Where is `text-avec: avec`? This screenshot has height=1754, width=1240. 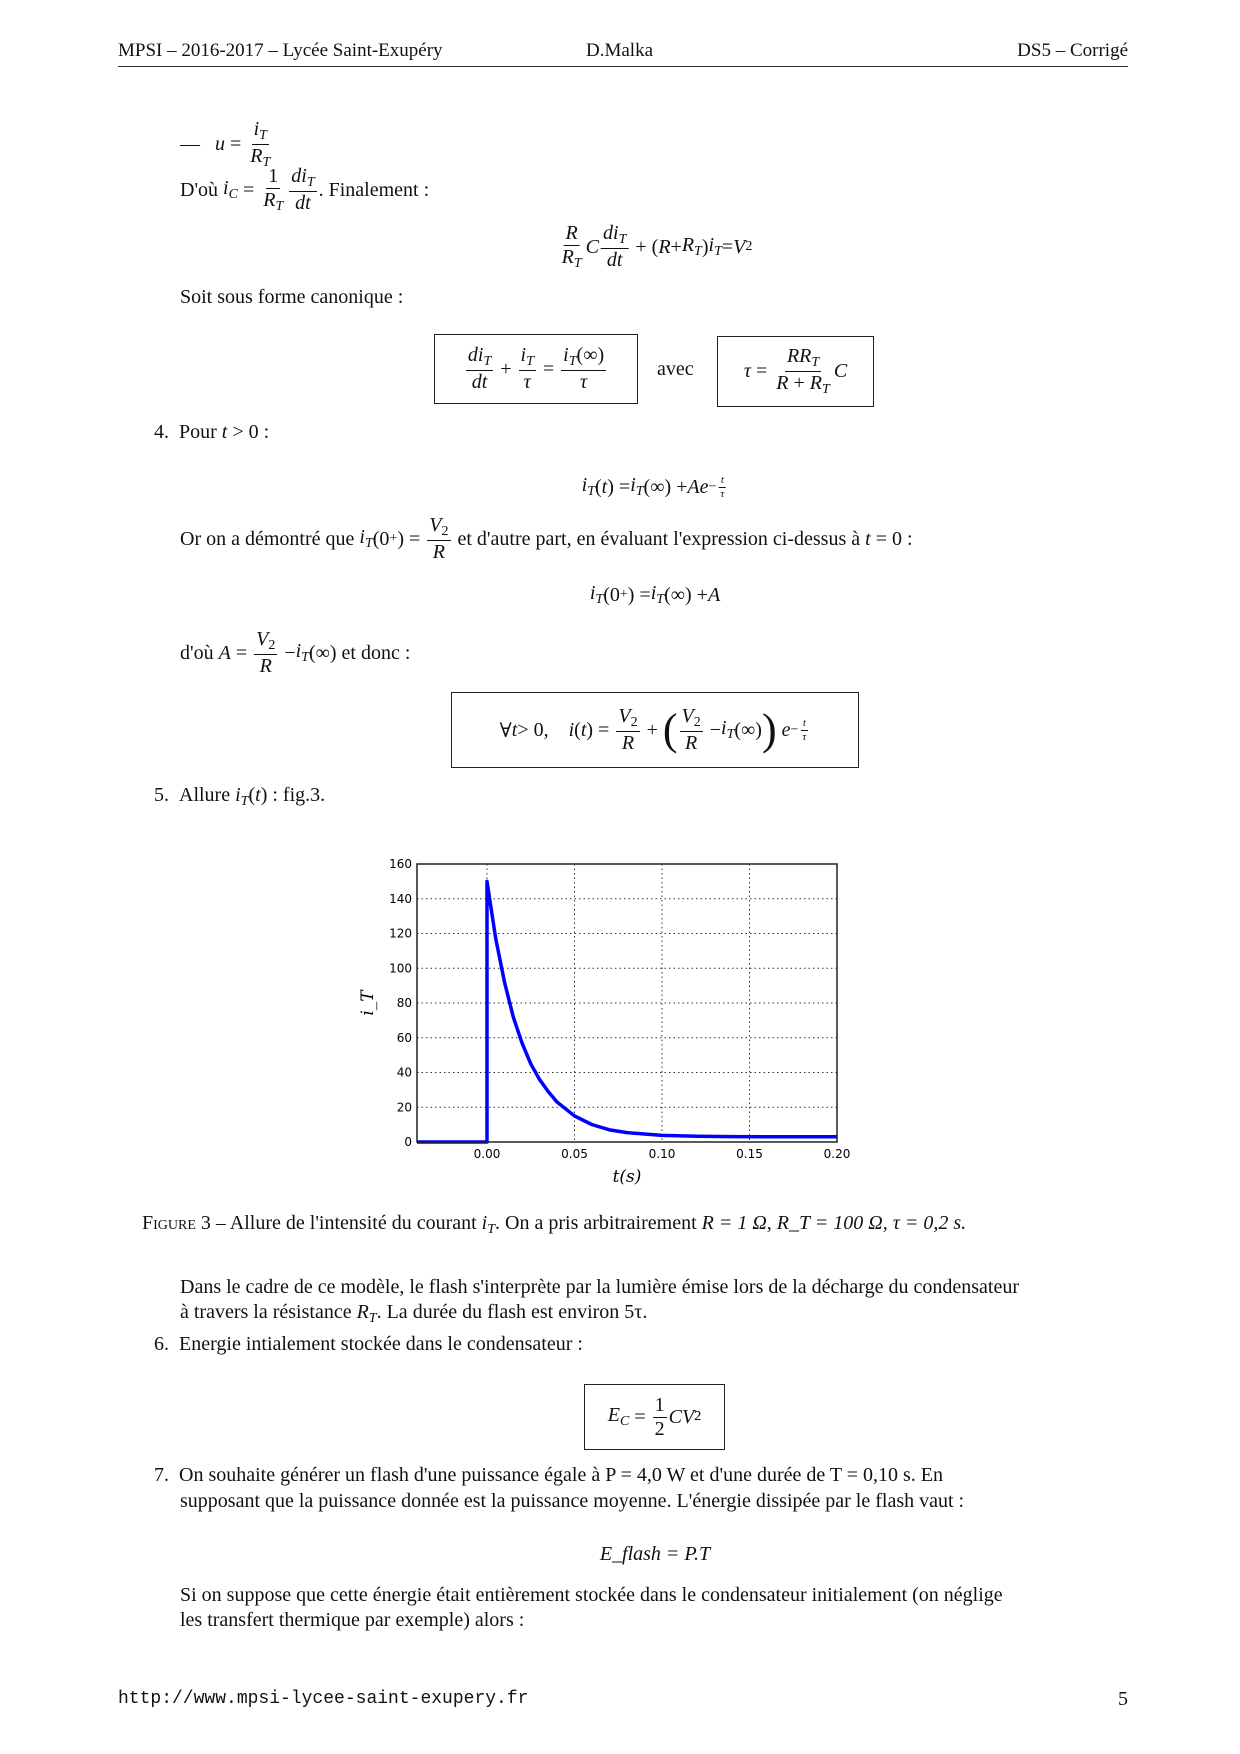
text-avec: avec is located at coordinates (675, 369).